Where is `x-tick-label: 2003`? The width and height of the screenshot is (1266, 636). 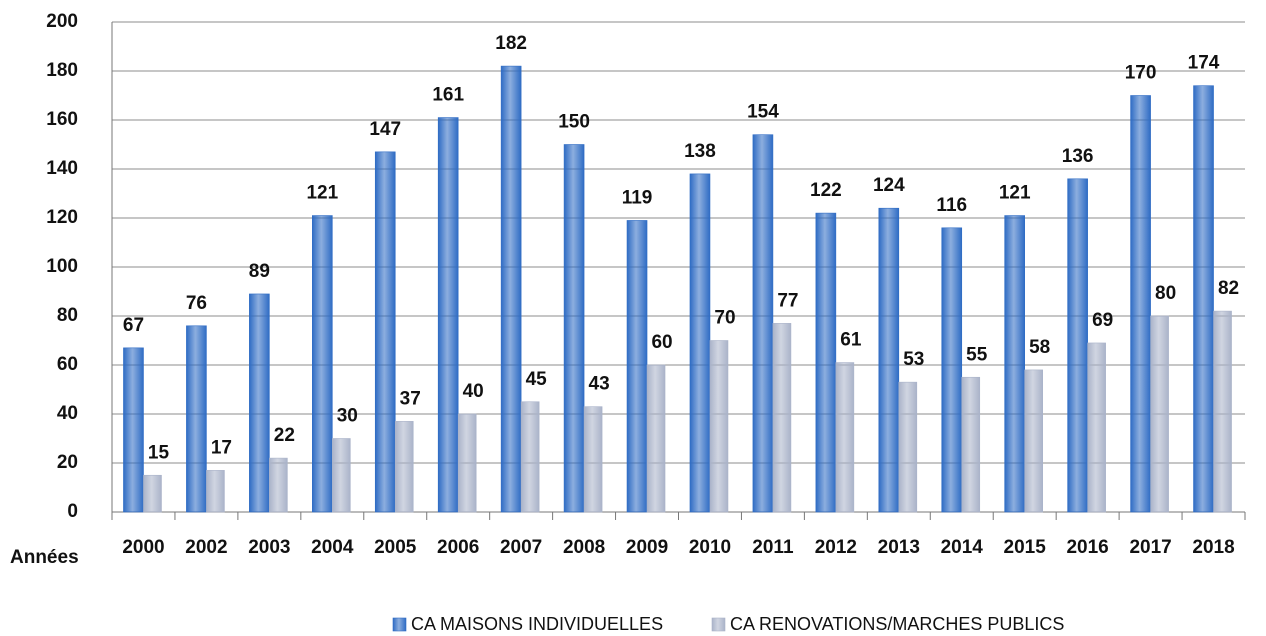 x-tick-label: 2003 is located at coordinates (269, 547).